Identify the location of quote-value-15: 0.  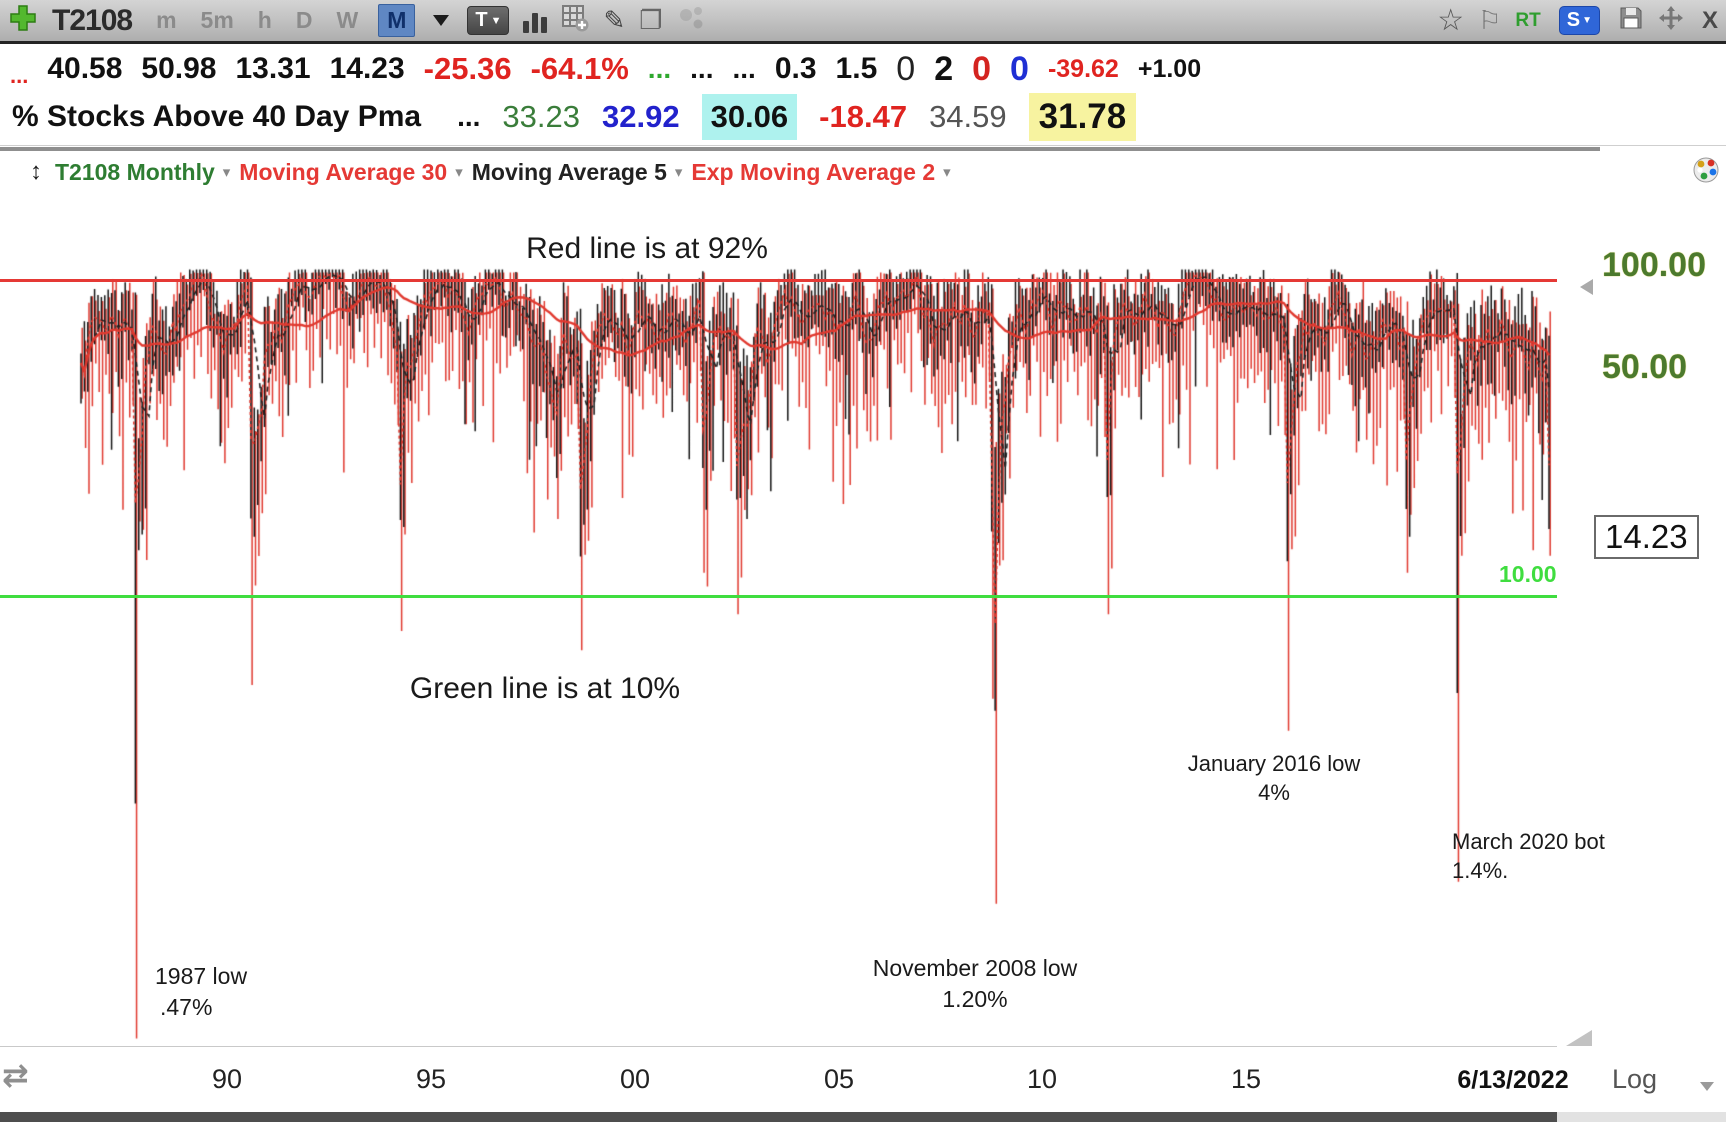
(1019, 68).